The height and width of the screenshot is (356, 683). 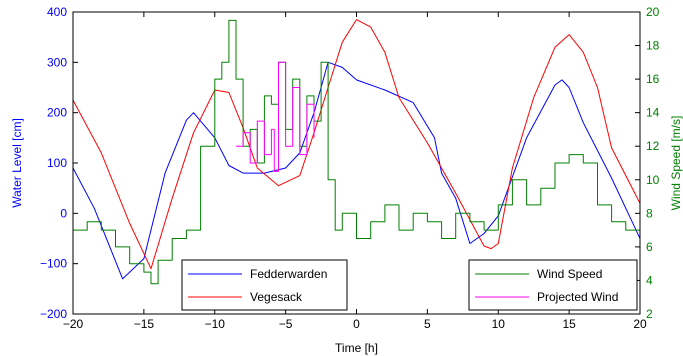 What do you see at coordinates (649, 280) in the screenshot?
I see `y-right-tick-label: 4` at bounding box center [649, 280].